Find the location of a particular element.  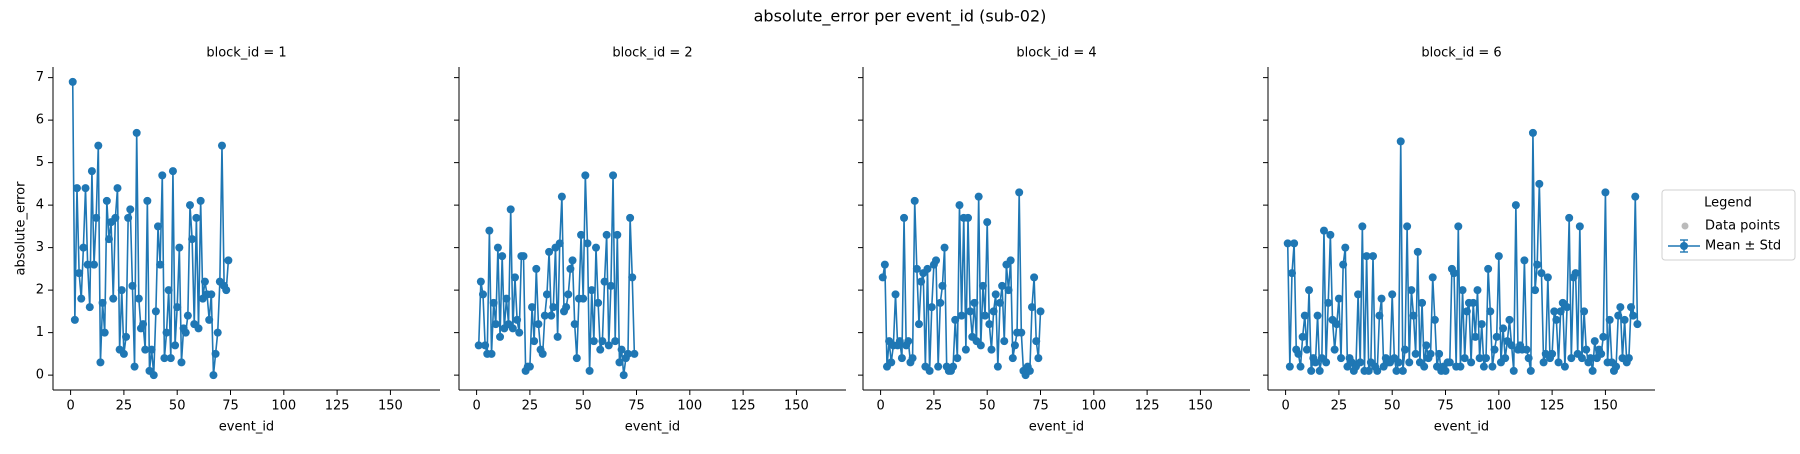

y-tick-label: 6 is located at coordinates (40, 120).